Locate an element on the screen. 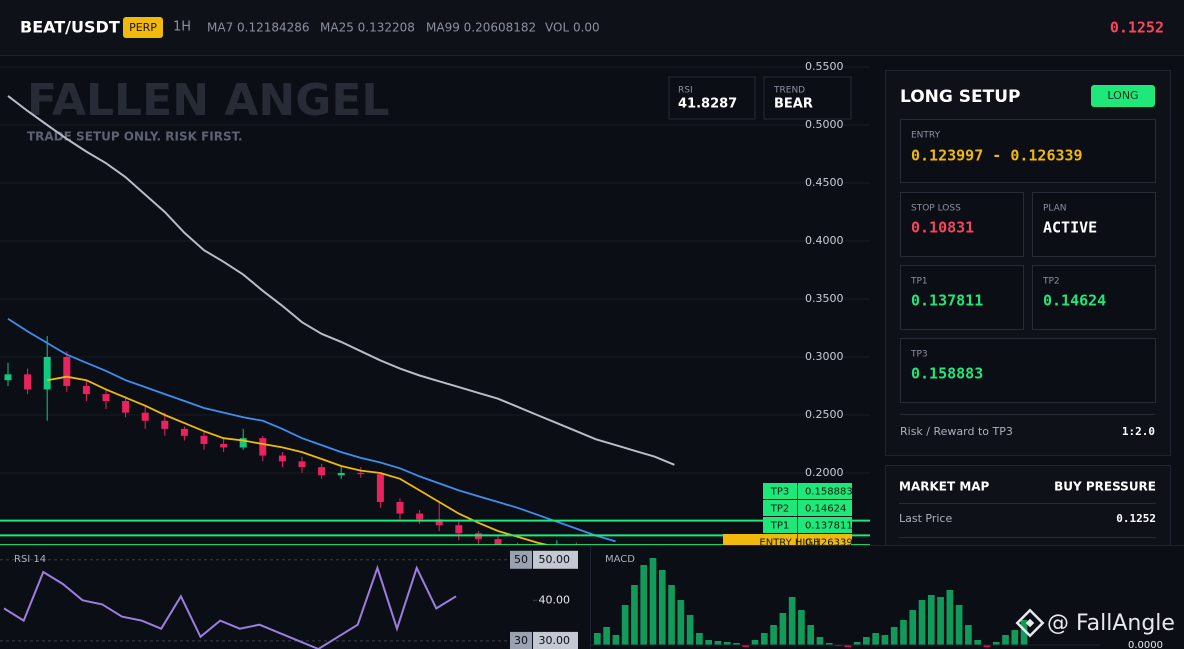  y-tick-label: 0.3500 is located at coordinates (824, 298).